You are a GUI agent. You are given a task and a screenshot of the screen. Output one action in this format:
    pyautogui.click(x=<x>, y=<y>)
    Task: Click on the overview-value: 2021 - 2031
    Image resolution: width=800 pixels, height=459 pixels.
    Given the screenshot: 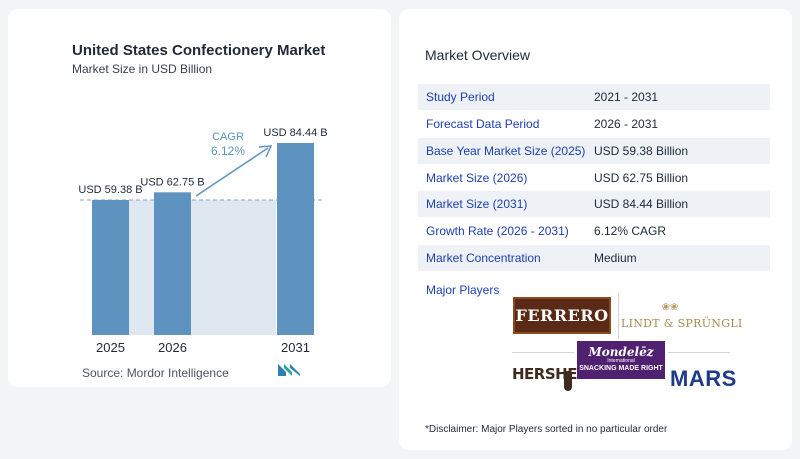 What is the action you would take?
    pyautogui.click(x=626, y=97)
    